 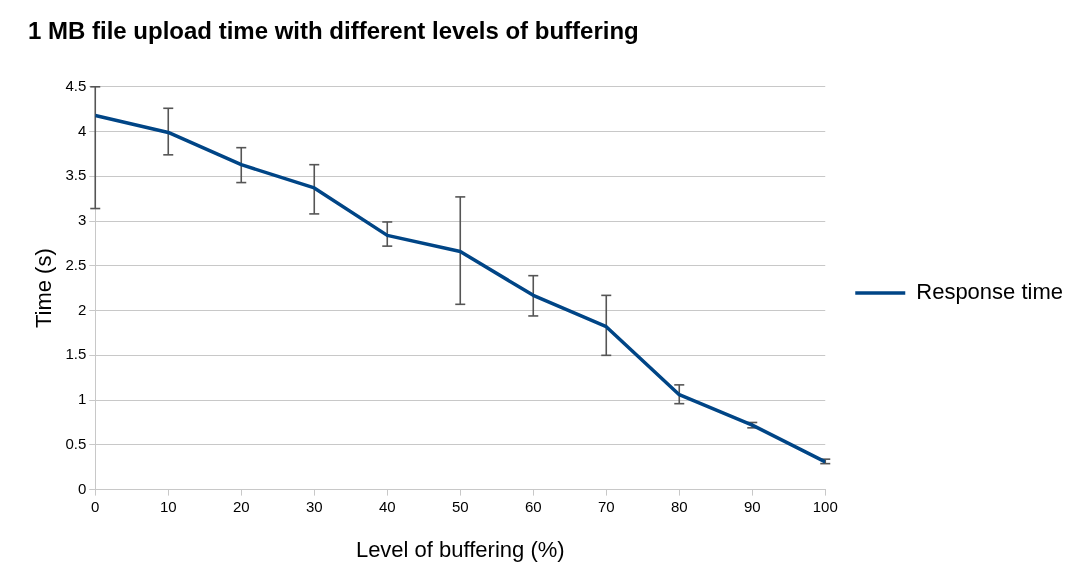 What do you see at coordinates (333, 31) in the screenshot?
I see `chart-title: 1 MB file upload time with different levels of buffering` at bounding box center [333, 31].